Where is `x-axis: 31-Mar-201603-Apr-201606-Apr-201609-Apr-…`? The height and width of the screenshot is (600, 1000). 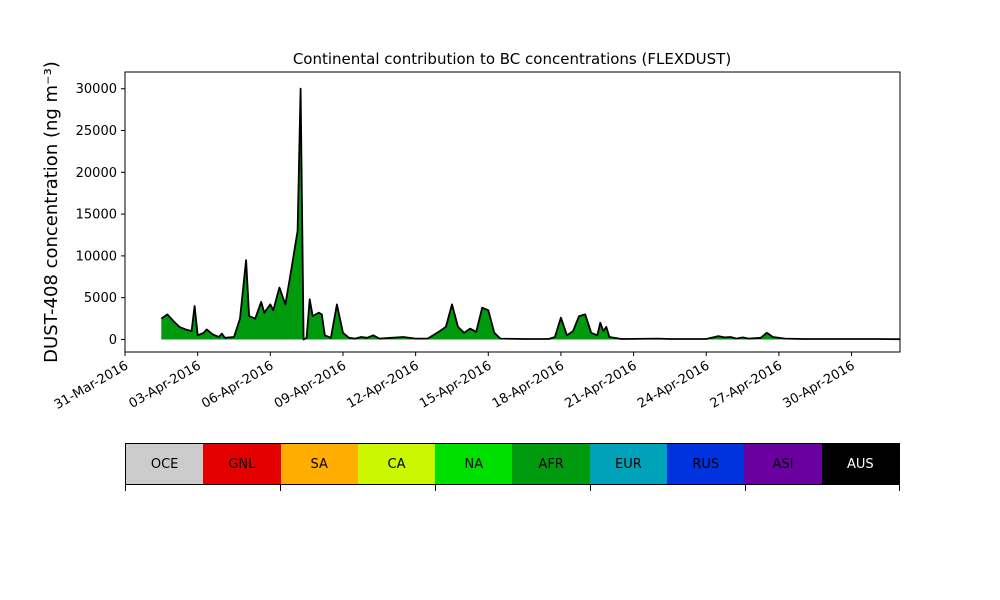
x-axis: 31-Mar-201603-Apr-201606-Apr-201609-Apr-… is located at coordinates (455, 382).